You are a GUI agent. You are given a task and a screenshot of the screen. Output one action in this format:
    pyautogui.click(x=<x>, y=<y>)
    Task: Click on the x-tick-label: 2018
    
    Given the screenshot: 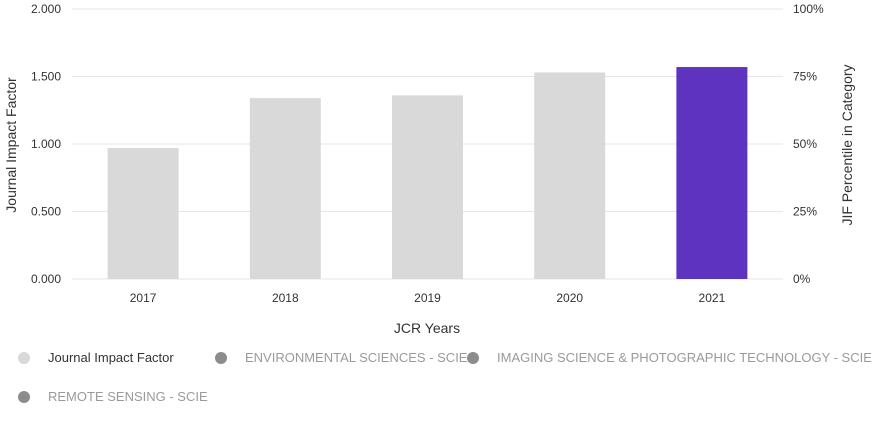 What is the action you would take?
    pyautogui.click(x=285, y=298)
    